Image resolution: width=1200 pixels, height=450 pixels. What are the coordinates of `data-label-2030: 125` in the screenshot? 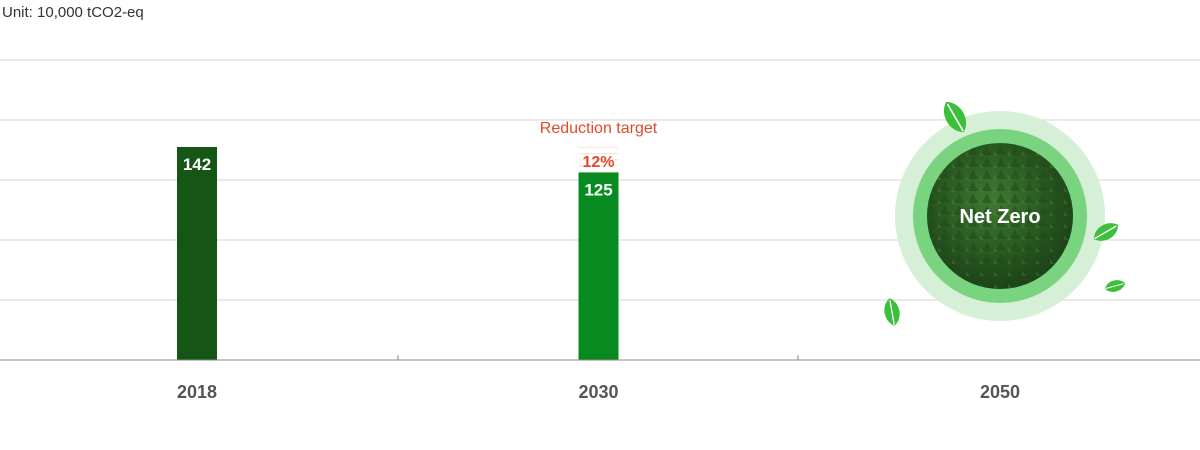 It's located at (598, 190).